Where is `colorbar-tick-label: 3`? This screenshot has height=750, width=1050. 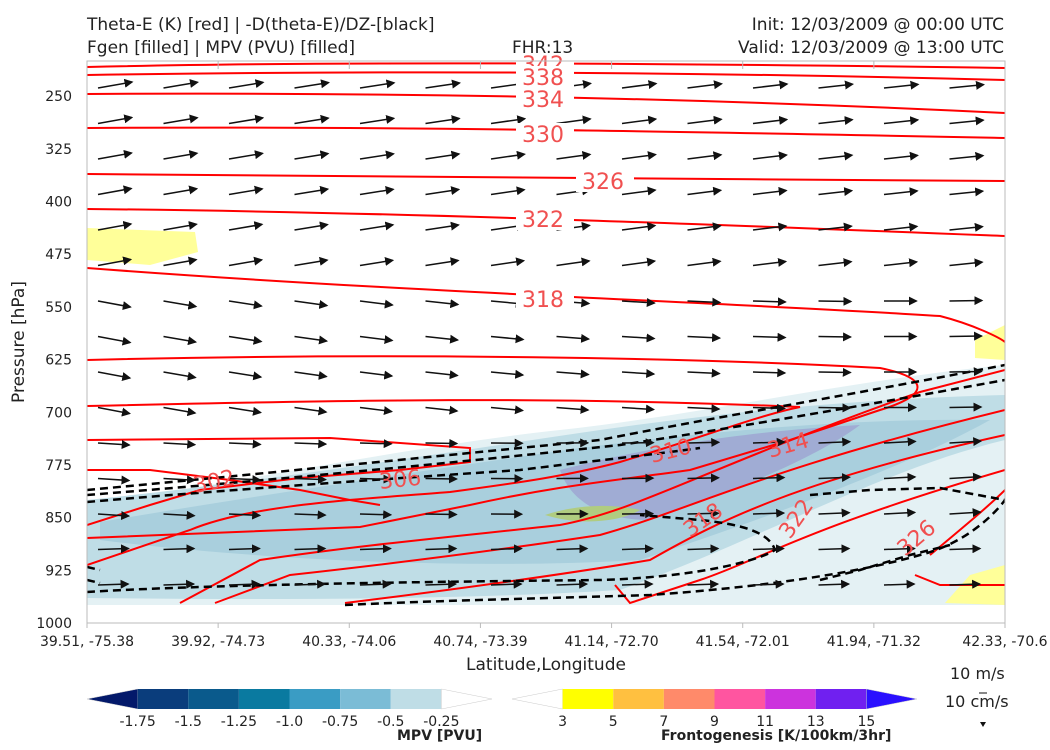
colorbar-tick-label: 3 is located at coordinates (562, 722).